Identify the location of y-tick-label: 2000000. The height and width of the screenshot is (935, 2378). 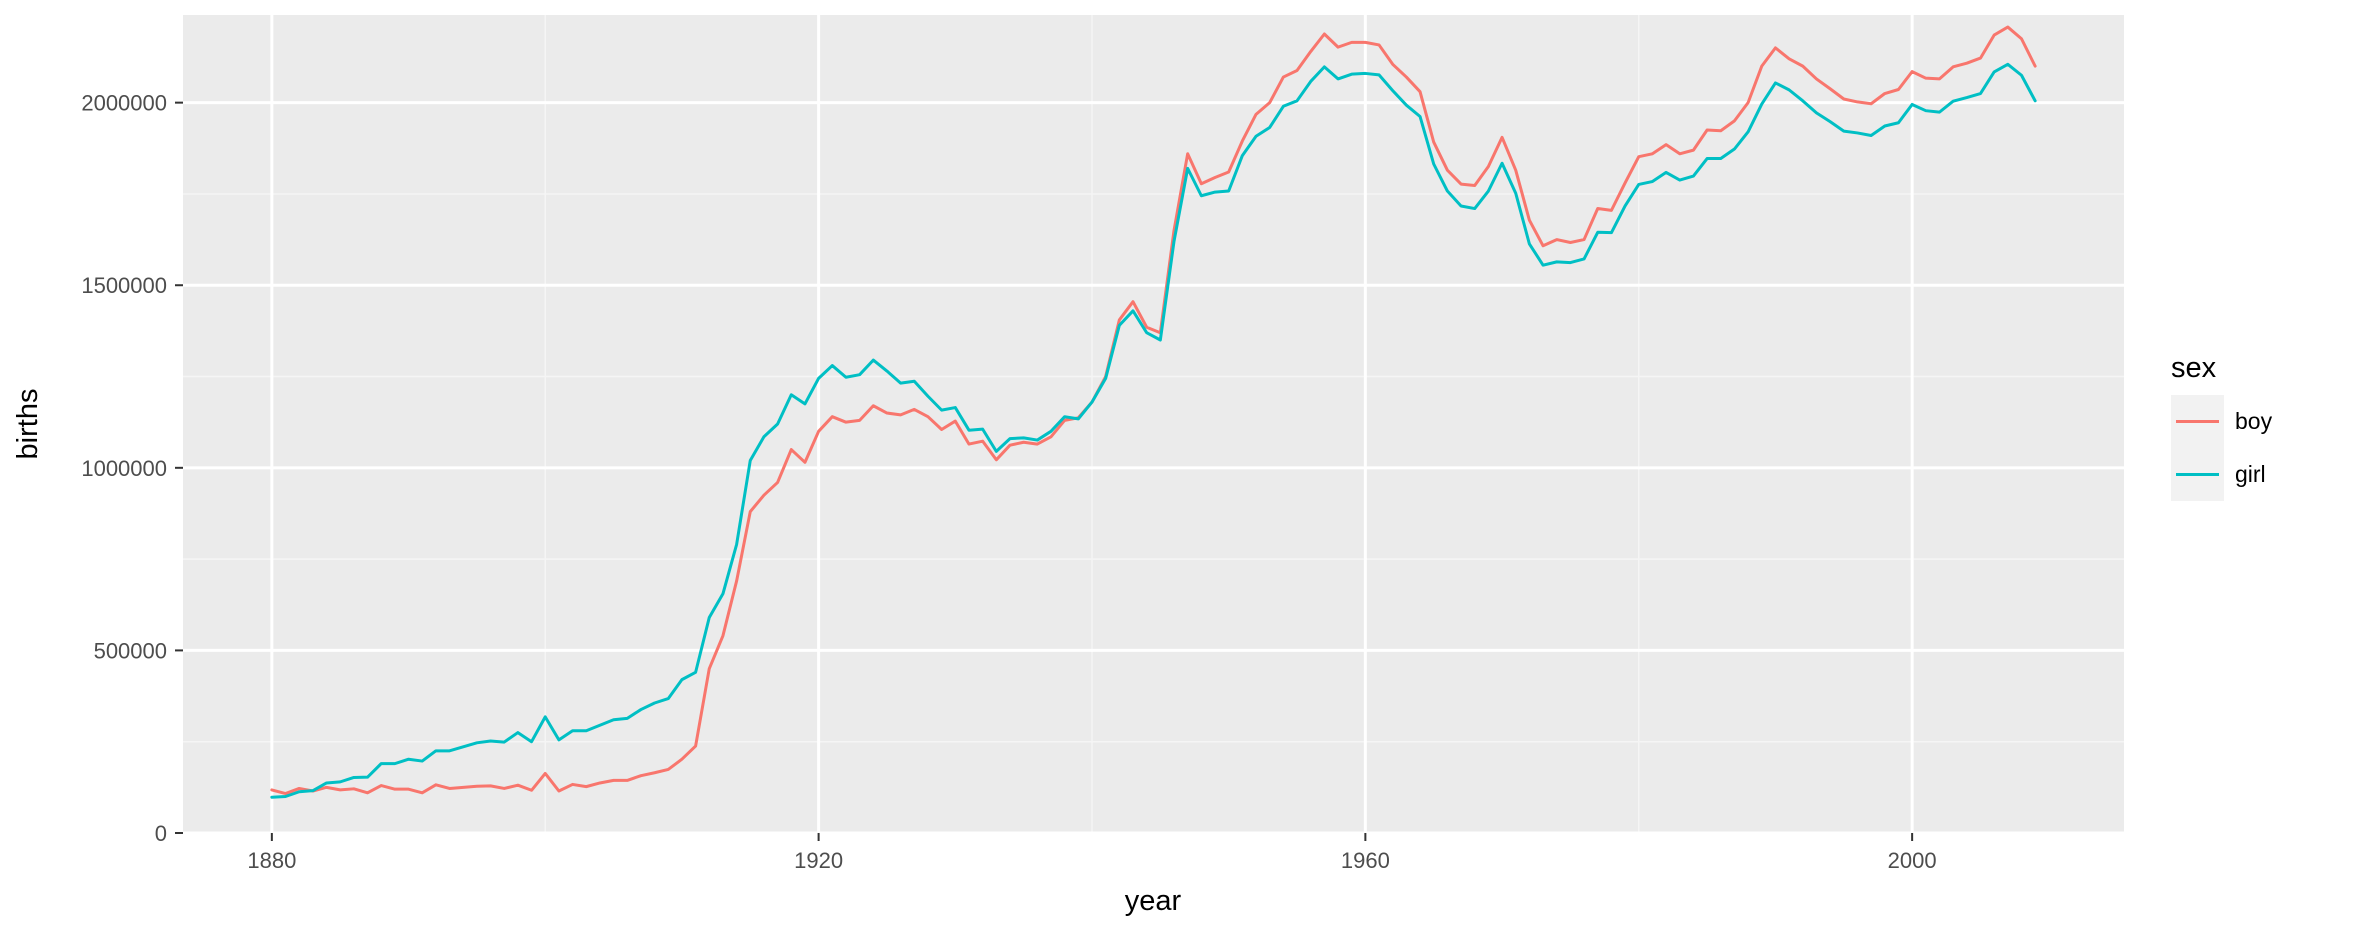
(124, 103).